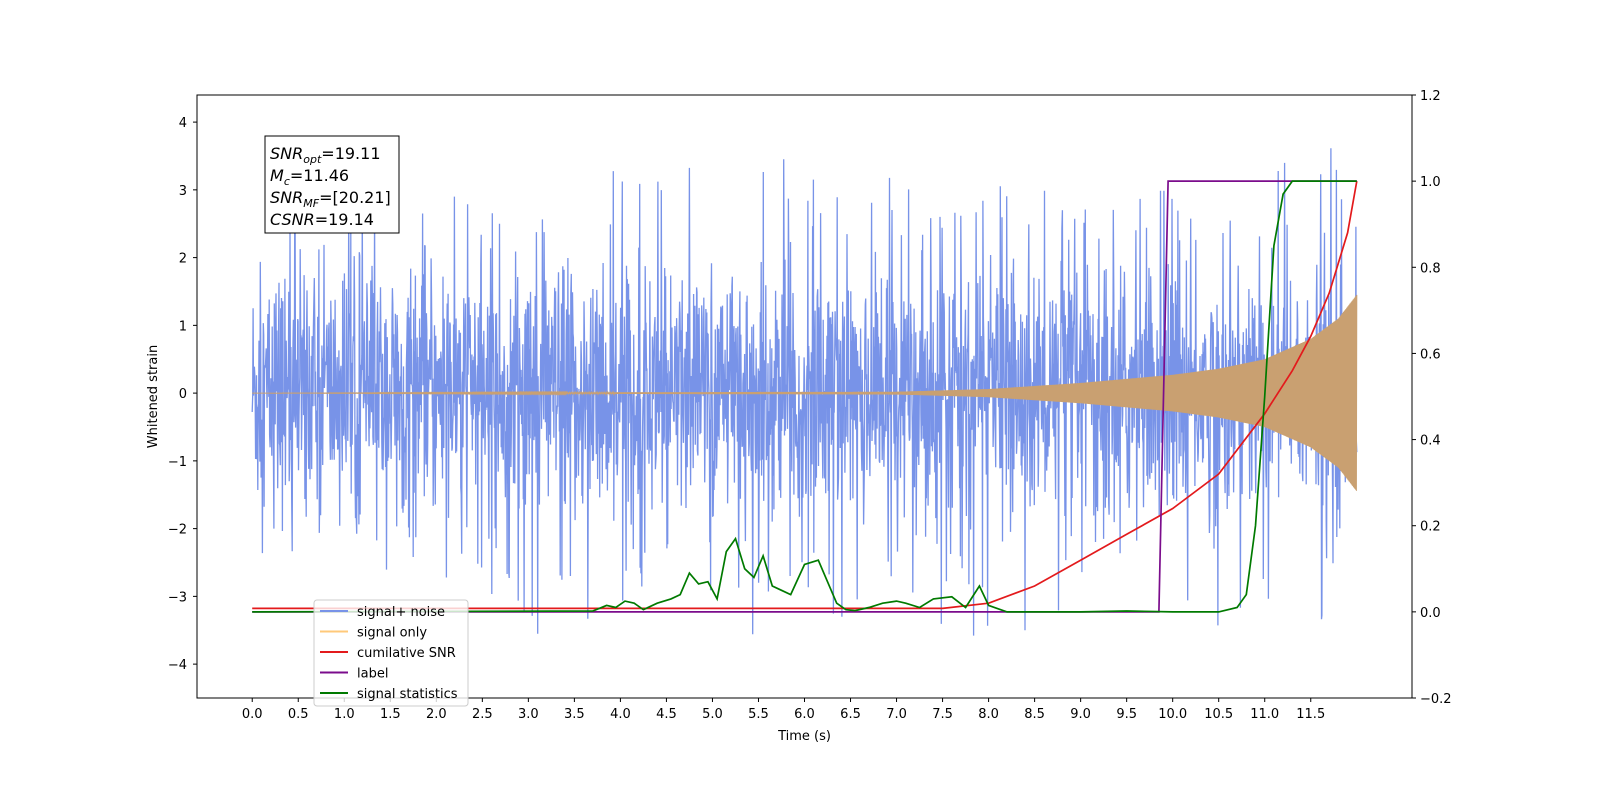 Image resolution: width=1600 pixels, height=800 pixels. What do you see at coordinates (390, 714) in the screenshot?
I see `x-tick-label: 1.5` at bounding box center [390, 714].